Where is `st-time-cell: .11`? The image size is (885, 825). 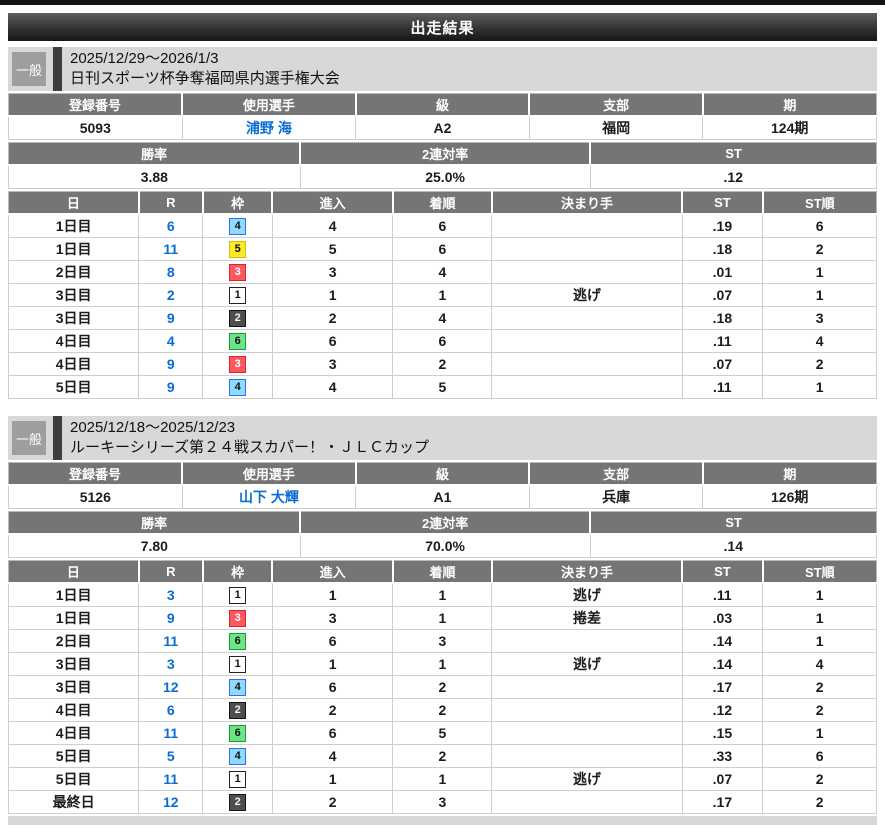 st-time-cell: .11 is located at coordinates (722, 341).